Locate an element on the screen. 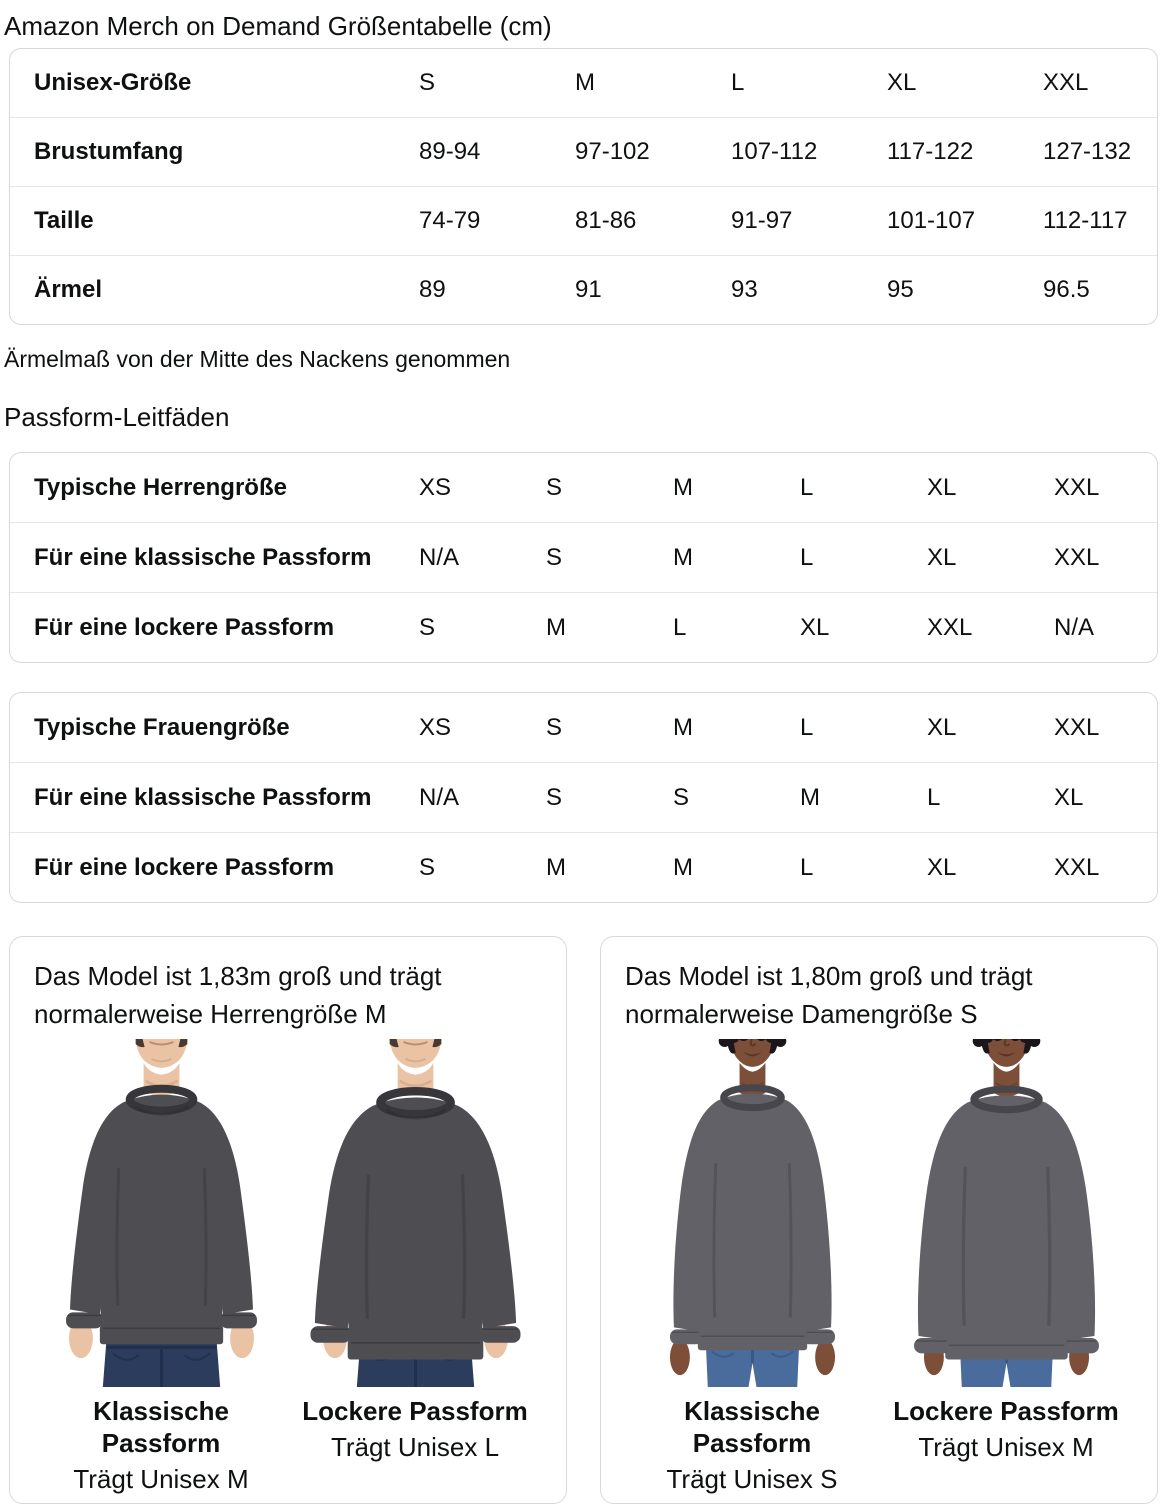 Image resolution: width=1167 pixels, height=1510 pixels. table-cell: 96.5 is located at coordinates (1066, 289).